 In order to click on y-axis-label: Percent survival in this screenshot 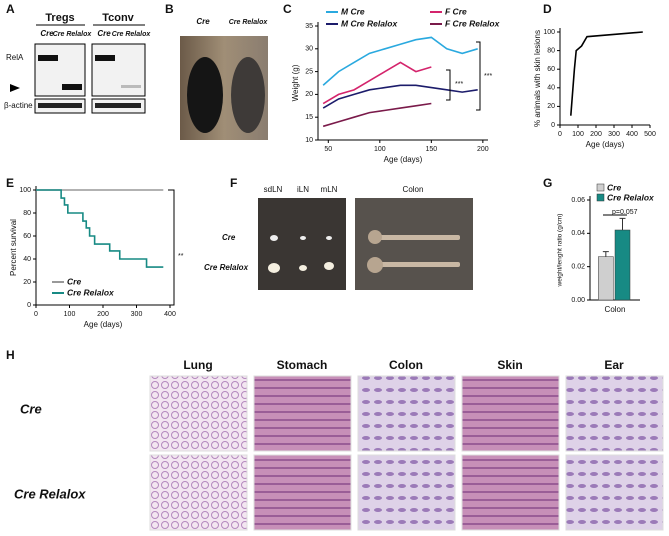, I will do `click(13, 247)`.